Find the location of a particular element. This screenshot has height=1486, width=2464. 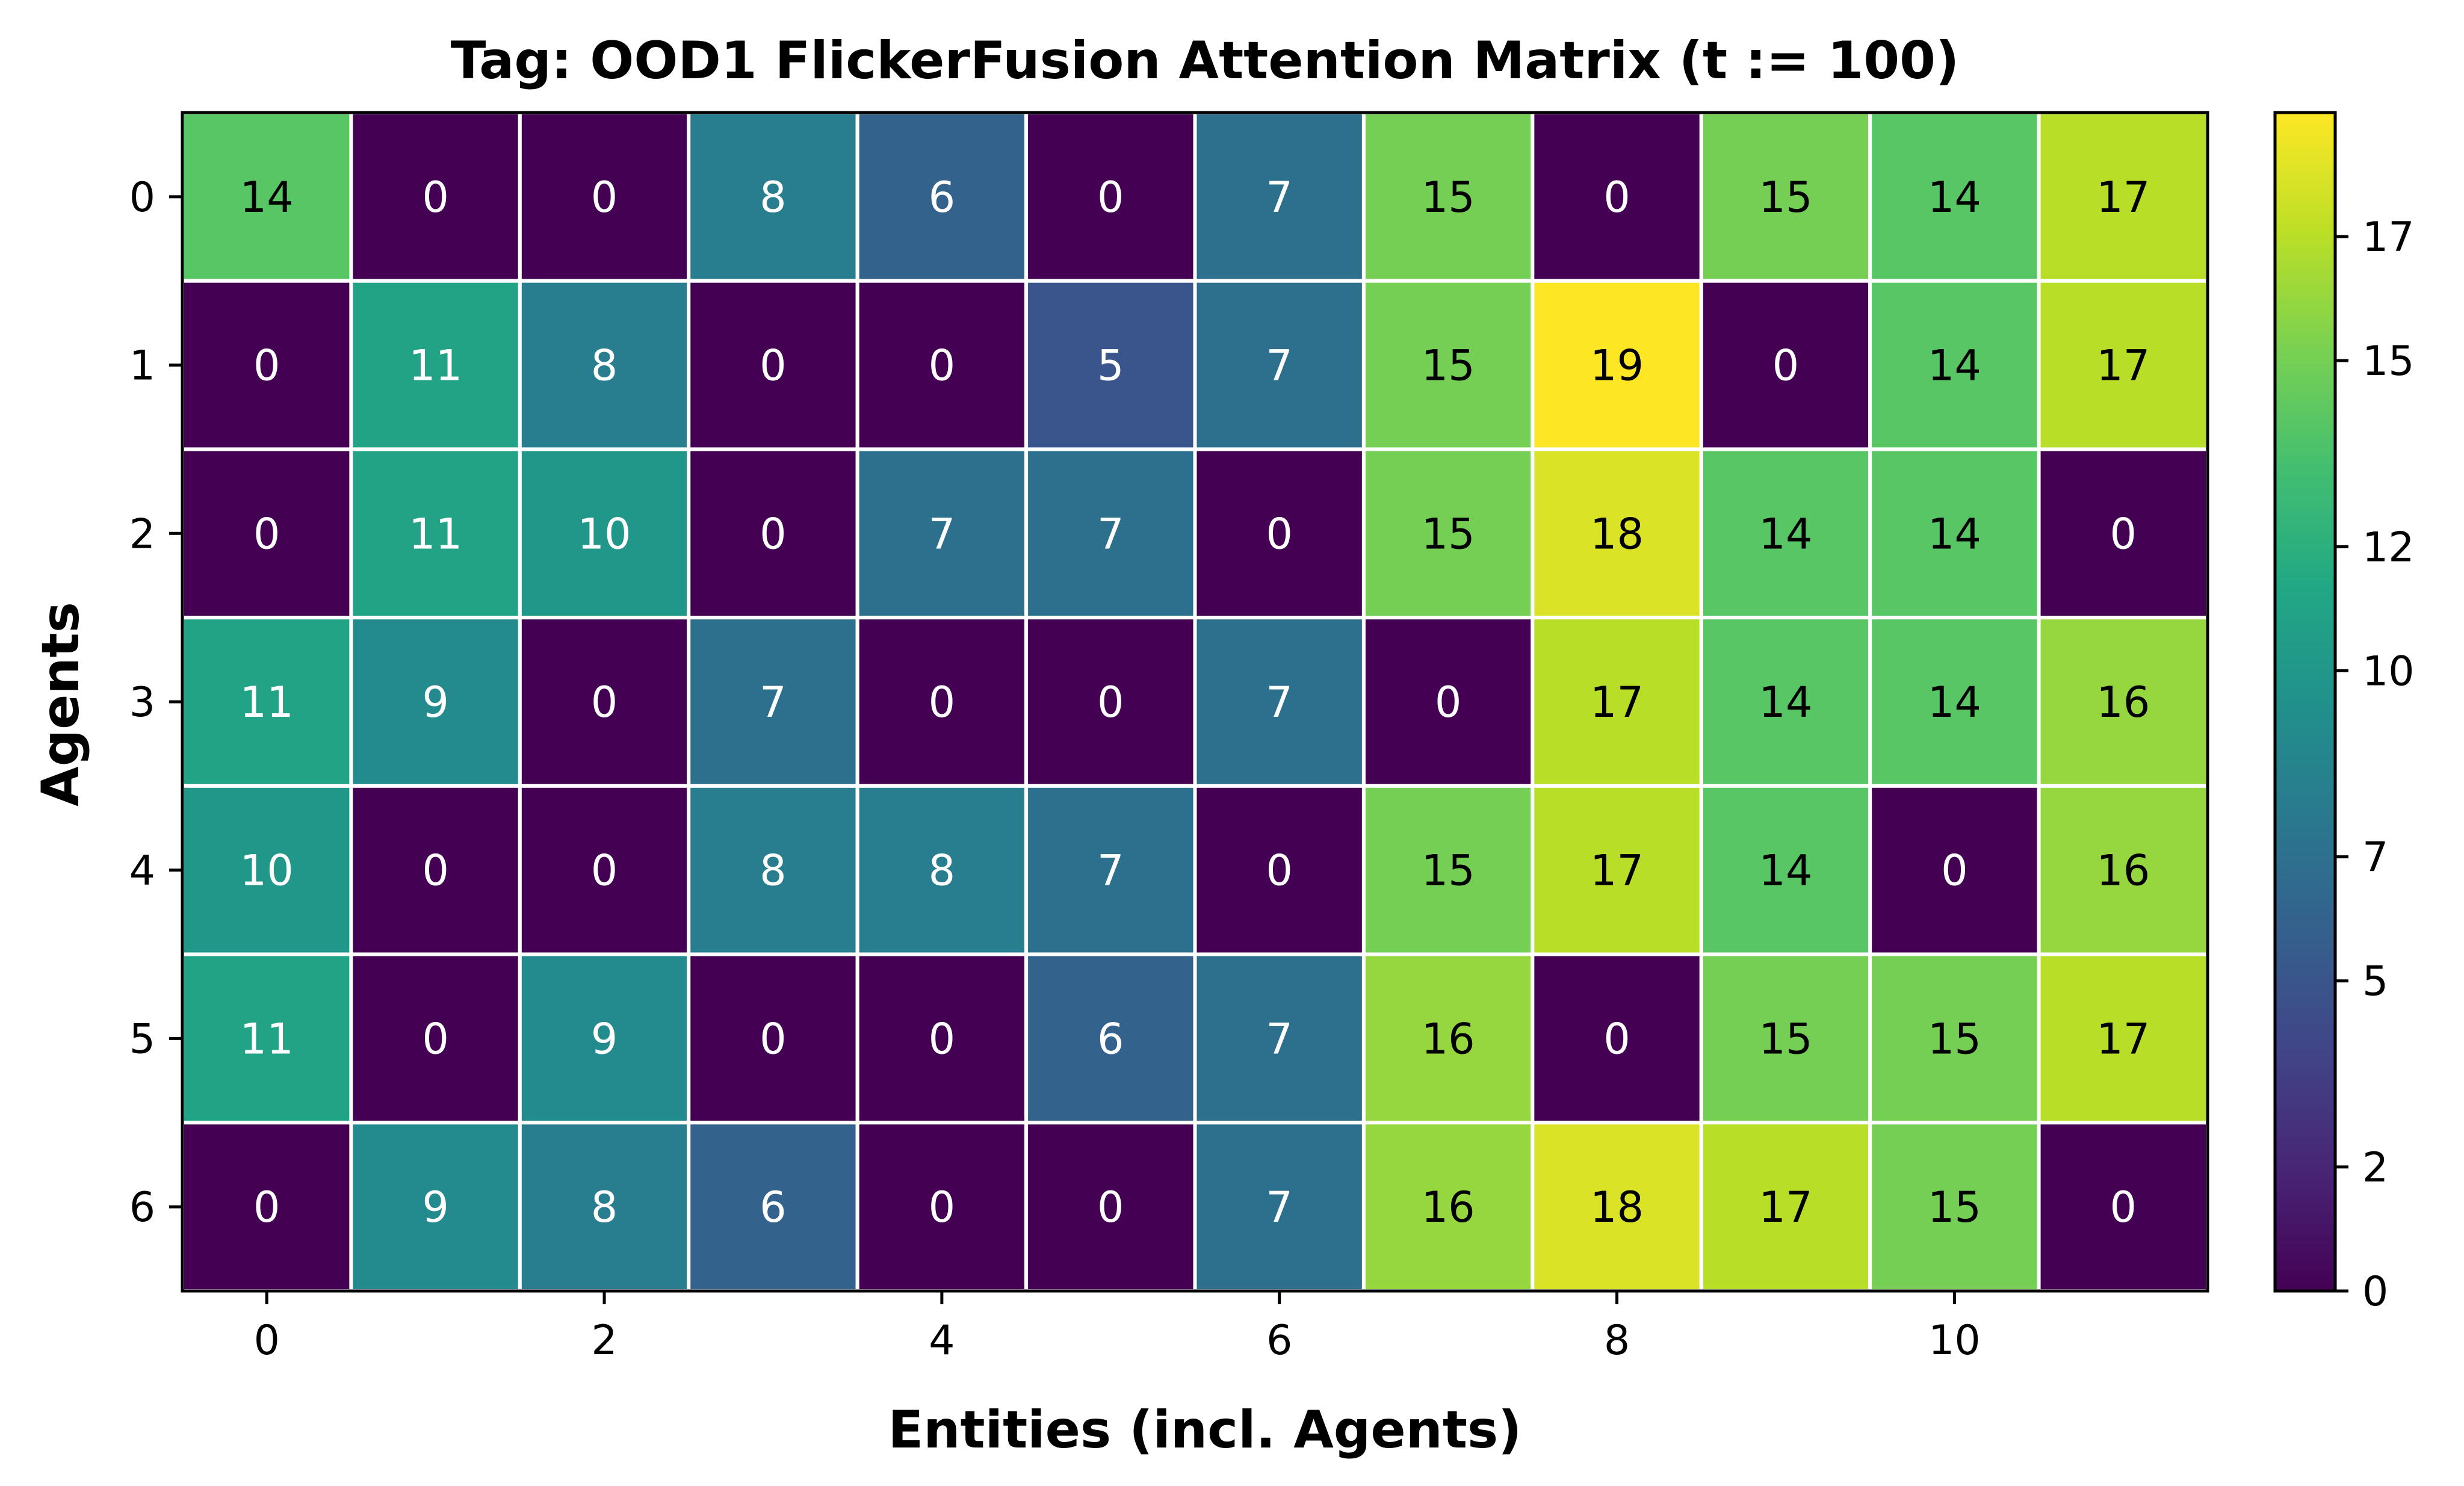

colorbar-tick-label: 2 is located at coordinates (2375, 1168).